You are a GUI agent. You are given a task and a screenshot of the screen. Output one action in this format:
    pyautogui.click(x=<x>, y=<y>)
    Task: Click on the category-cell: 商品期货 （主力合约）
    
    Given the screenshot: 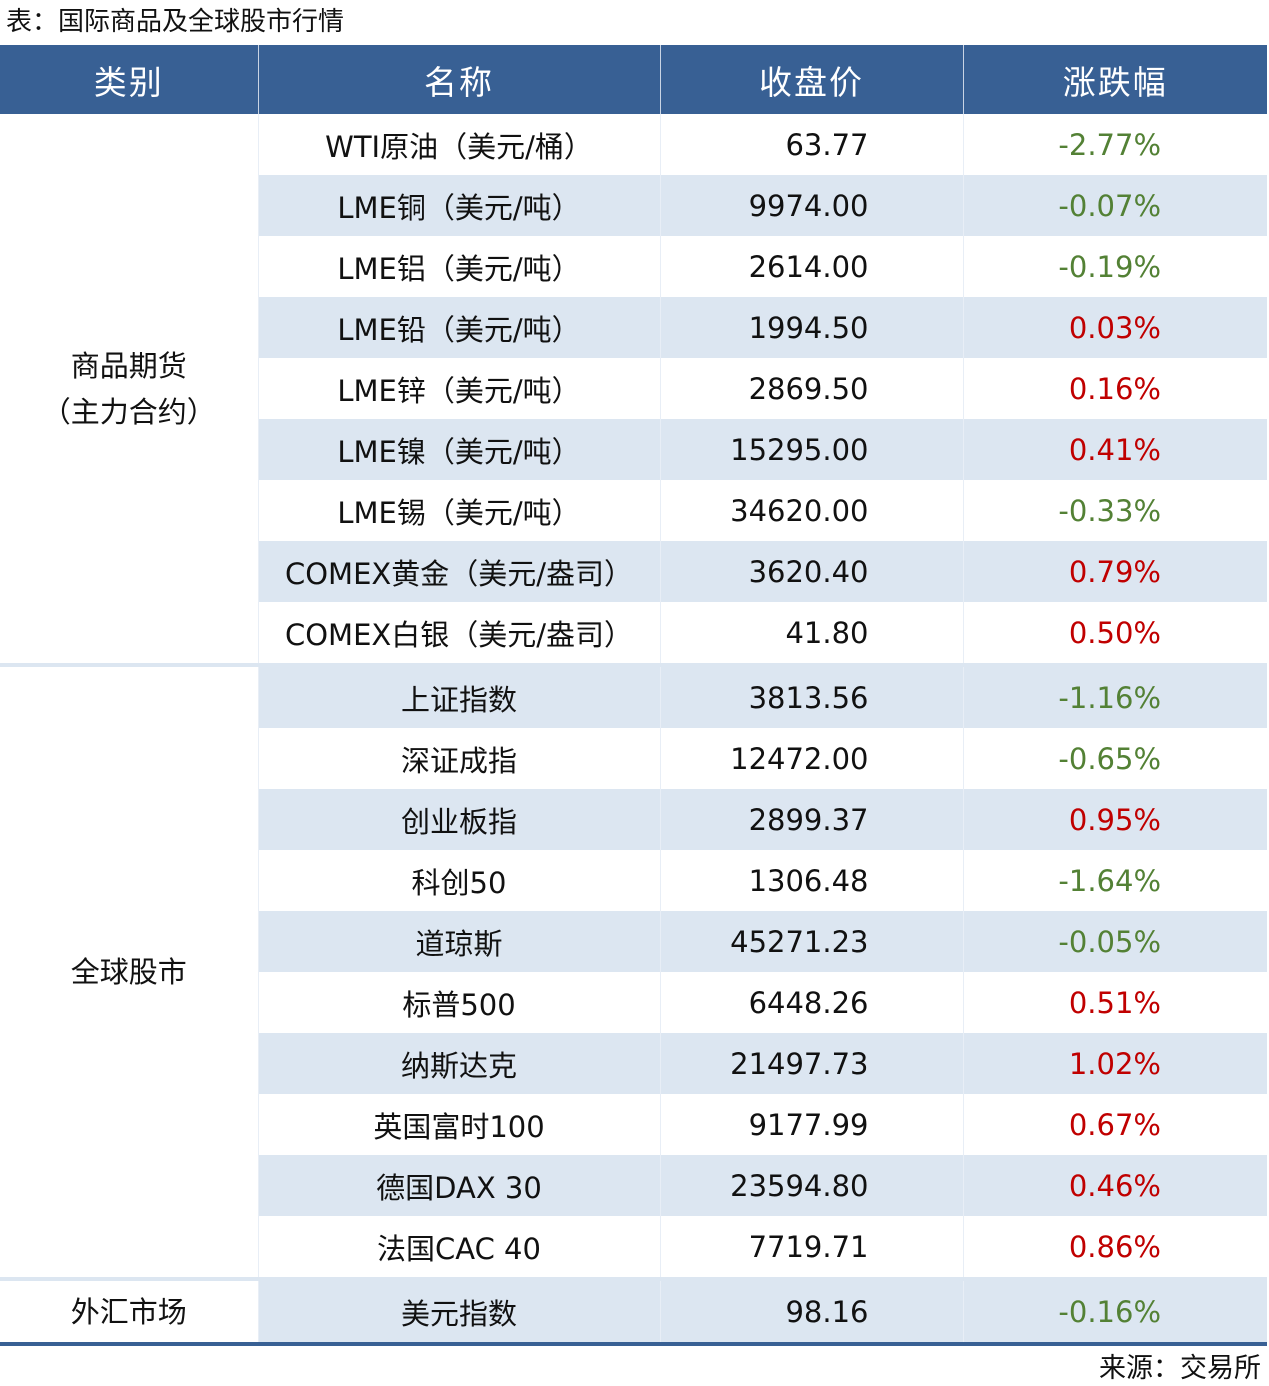 What is the action you would take?
    pyautogui.click(x=129, y=389)
    